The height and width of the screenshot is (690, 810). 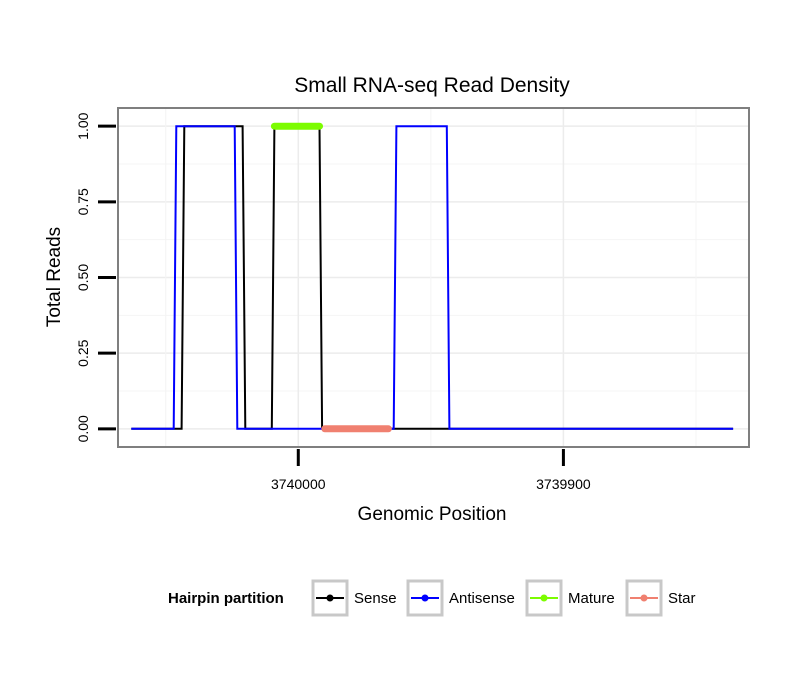 What do you see at coordinates (482, 598) in the screenshot?
I see `legend-item-label: Antisense` at bounding box center [482, 598].